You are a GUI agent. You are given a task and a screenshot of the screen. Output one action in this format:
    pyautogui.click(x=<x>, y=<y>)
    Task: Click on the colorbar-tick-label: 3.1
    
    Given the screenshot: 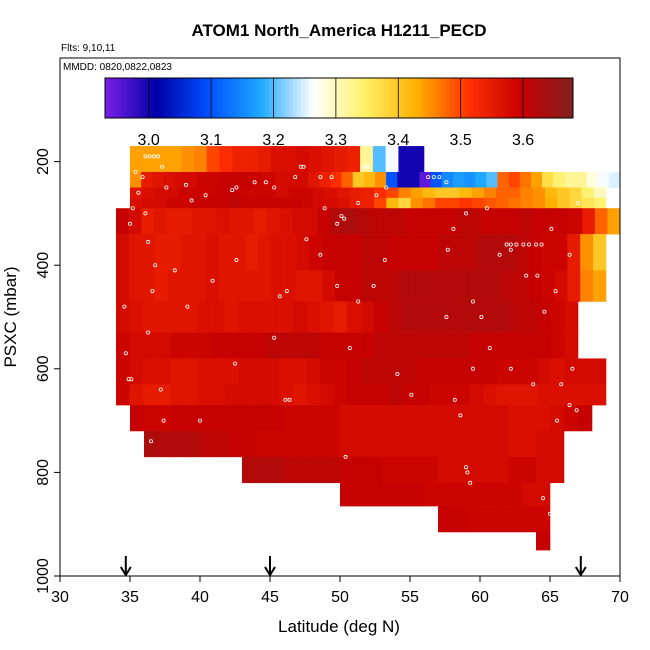 What is the action you would take?
    pyautogui.click(x=211, y=140)
    